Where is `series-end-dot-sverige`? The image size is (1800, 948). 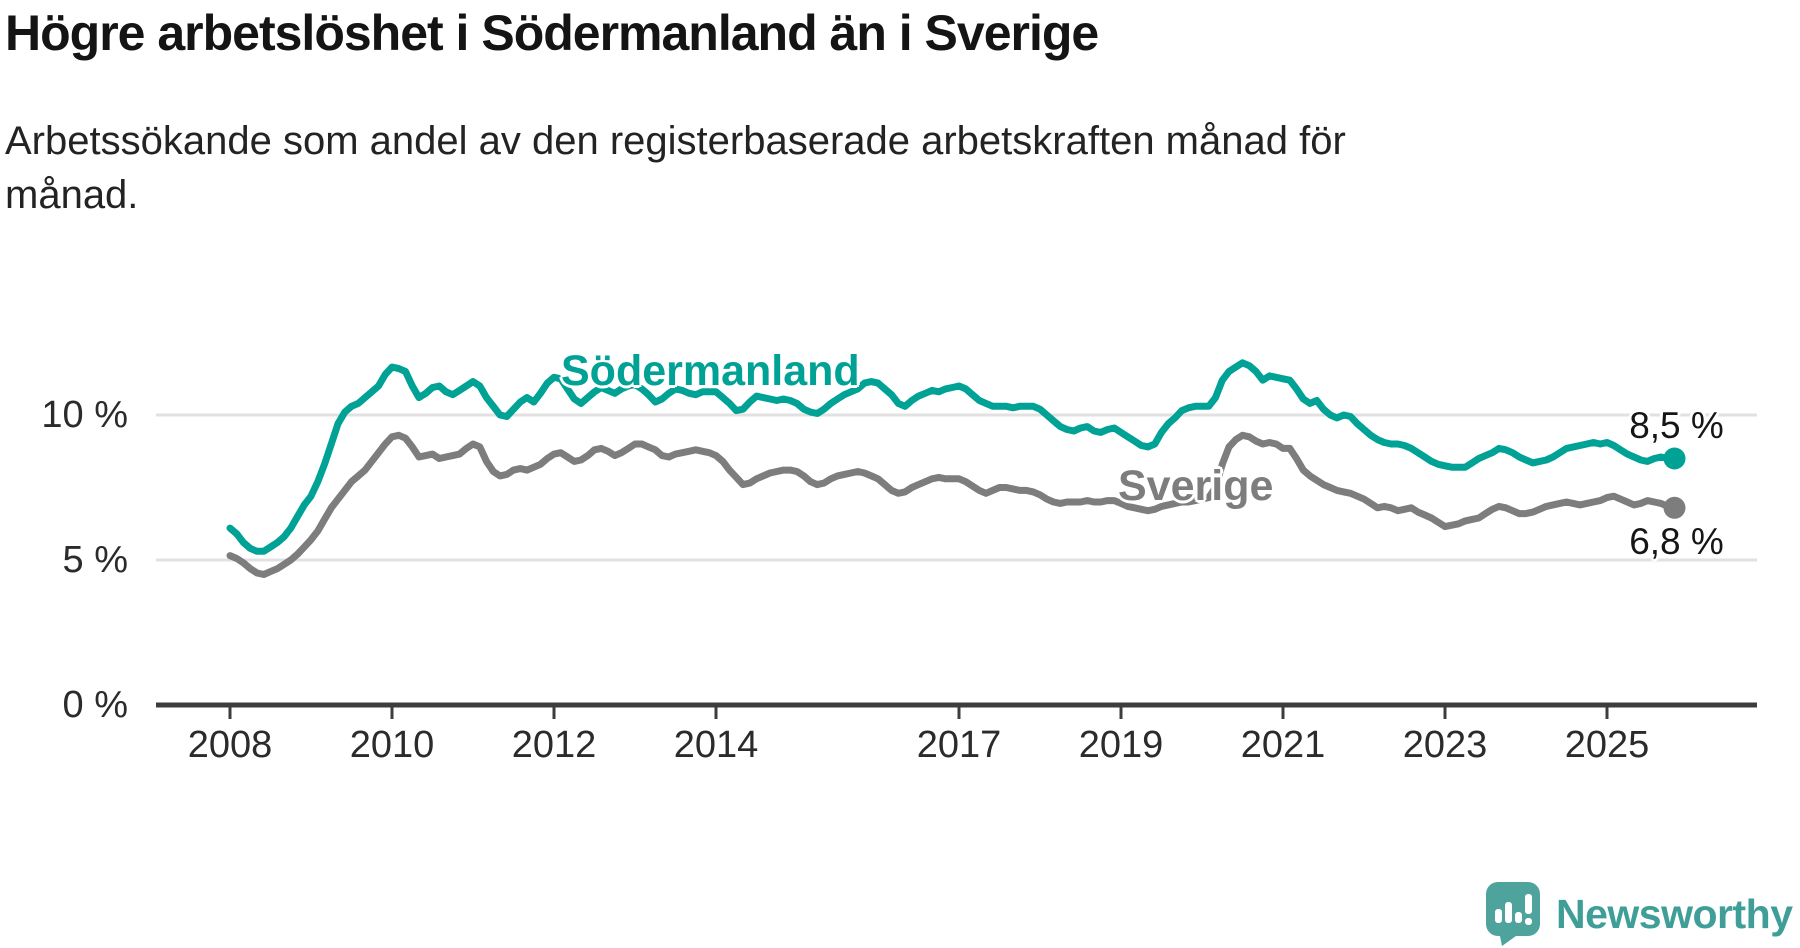
series-end-dot-sverige is located at coordinates (1674, 507).